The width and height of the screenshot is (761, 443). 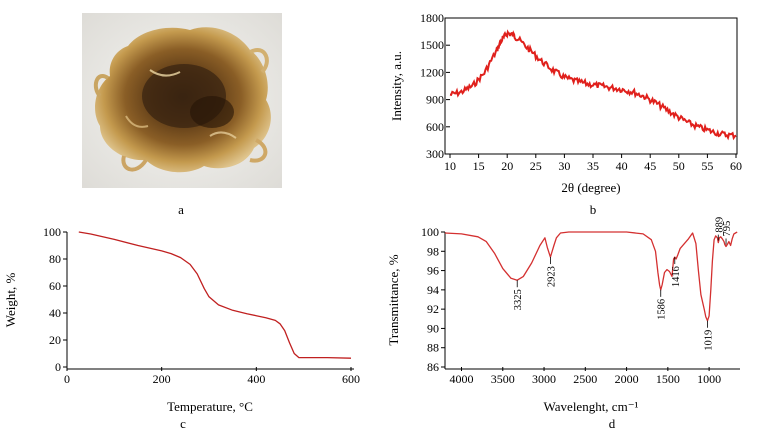 I want to click on chart-b-x-tick-label: 25, so click(x=536, y=166).